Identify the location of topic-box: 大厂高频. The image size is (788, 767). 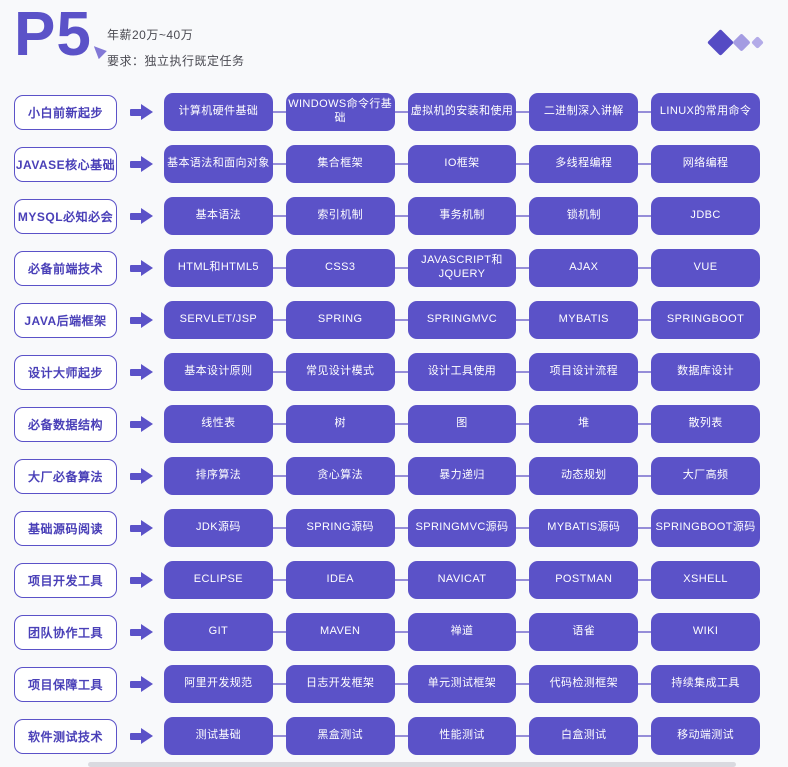
(699, 476).